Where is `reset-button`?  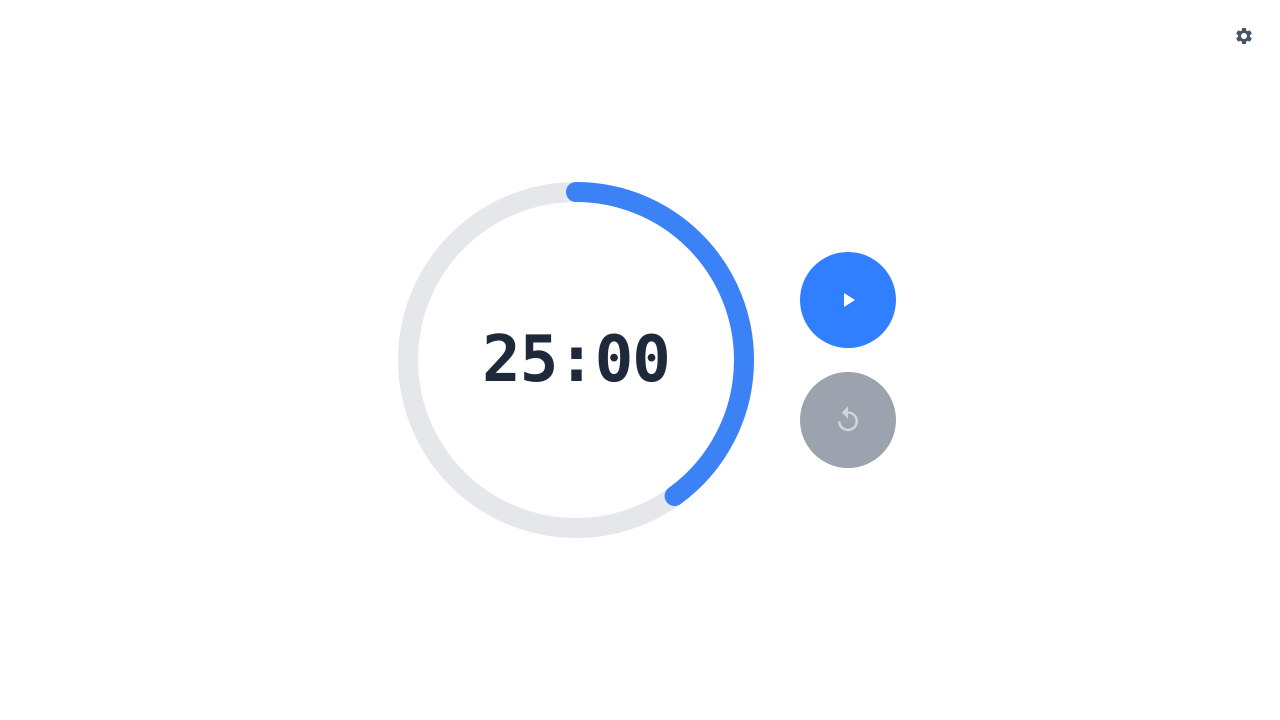
reset-button is located at coordinates (848, 420).